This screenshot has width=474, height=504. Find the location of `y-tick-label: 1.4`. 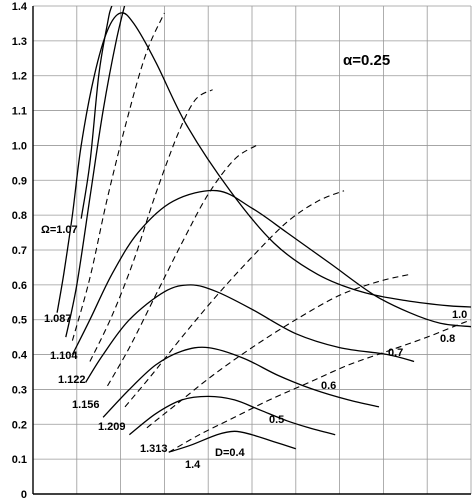

y-tick-label: 1.4 is located at coordinates (20, 7).